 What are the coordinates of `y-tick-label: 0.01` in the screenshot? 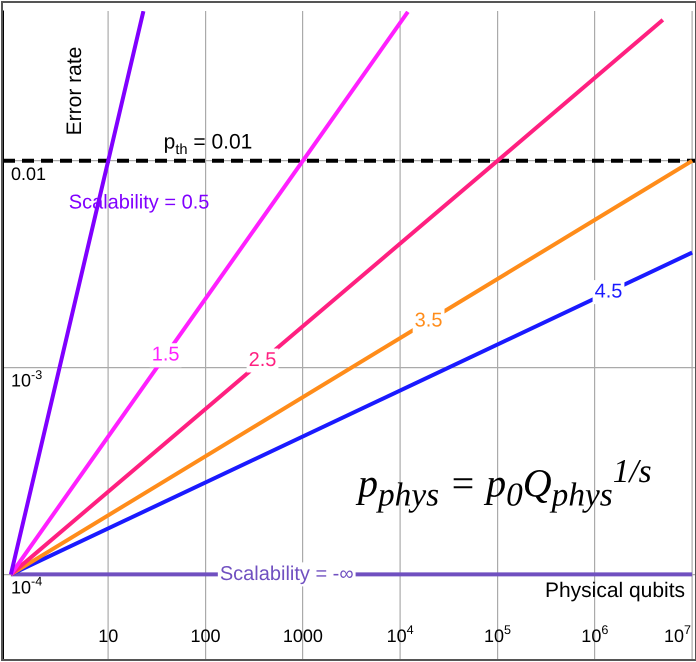 It's located at (28, 174).